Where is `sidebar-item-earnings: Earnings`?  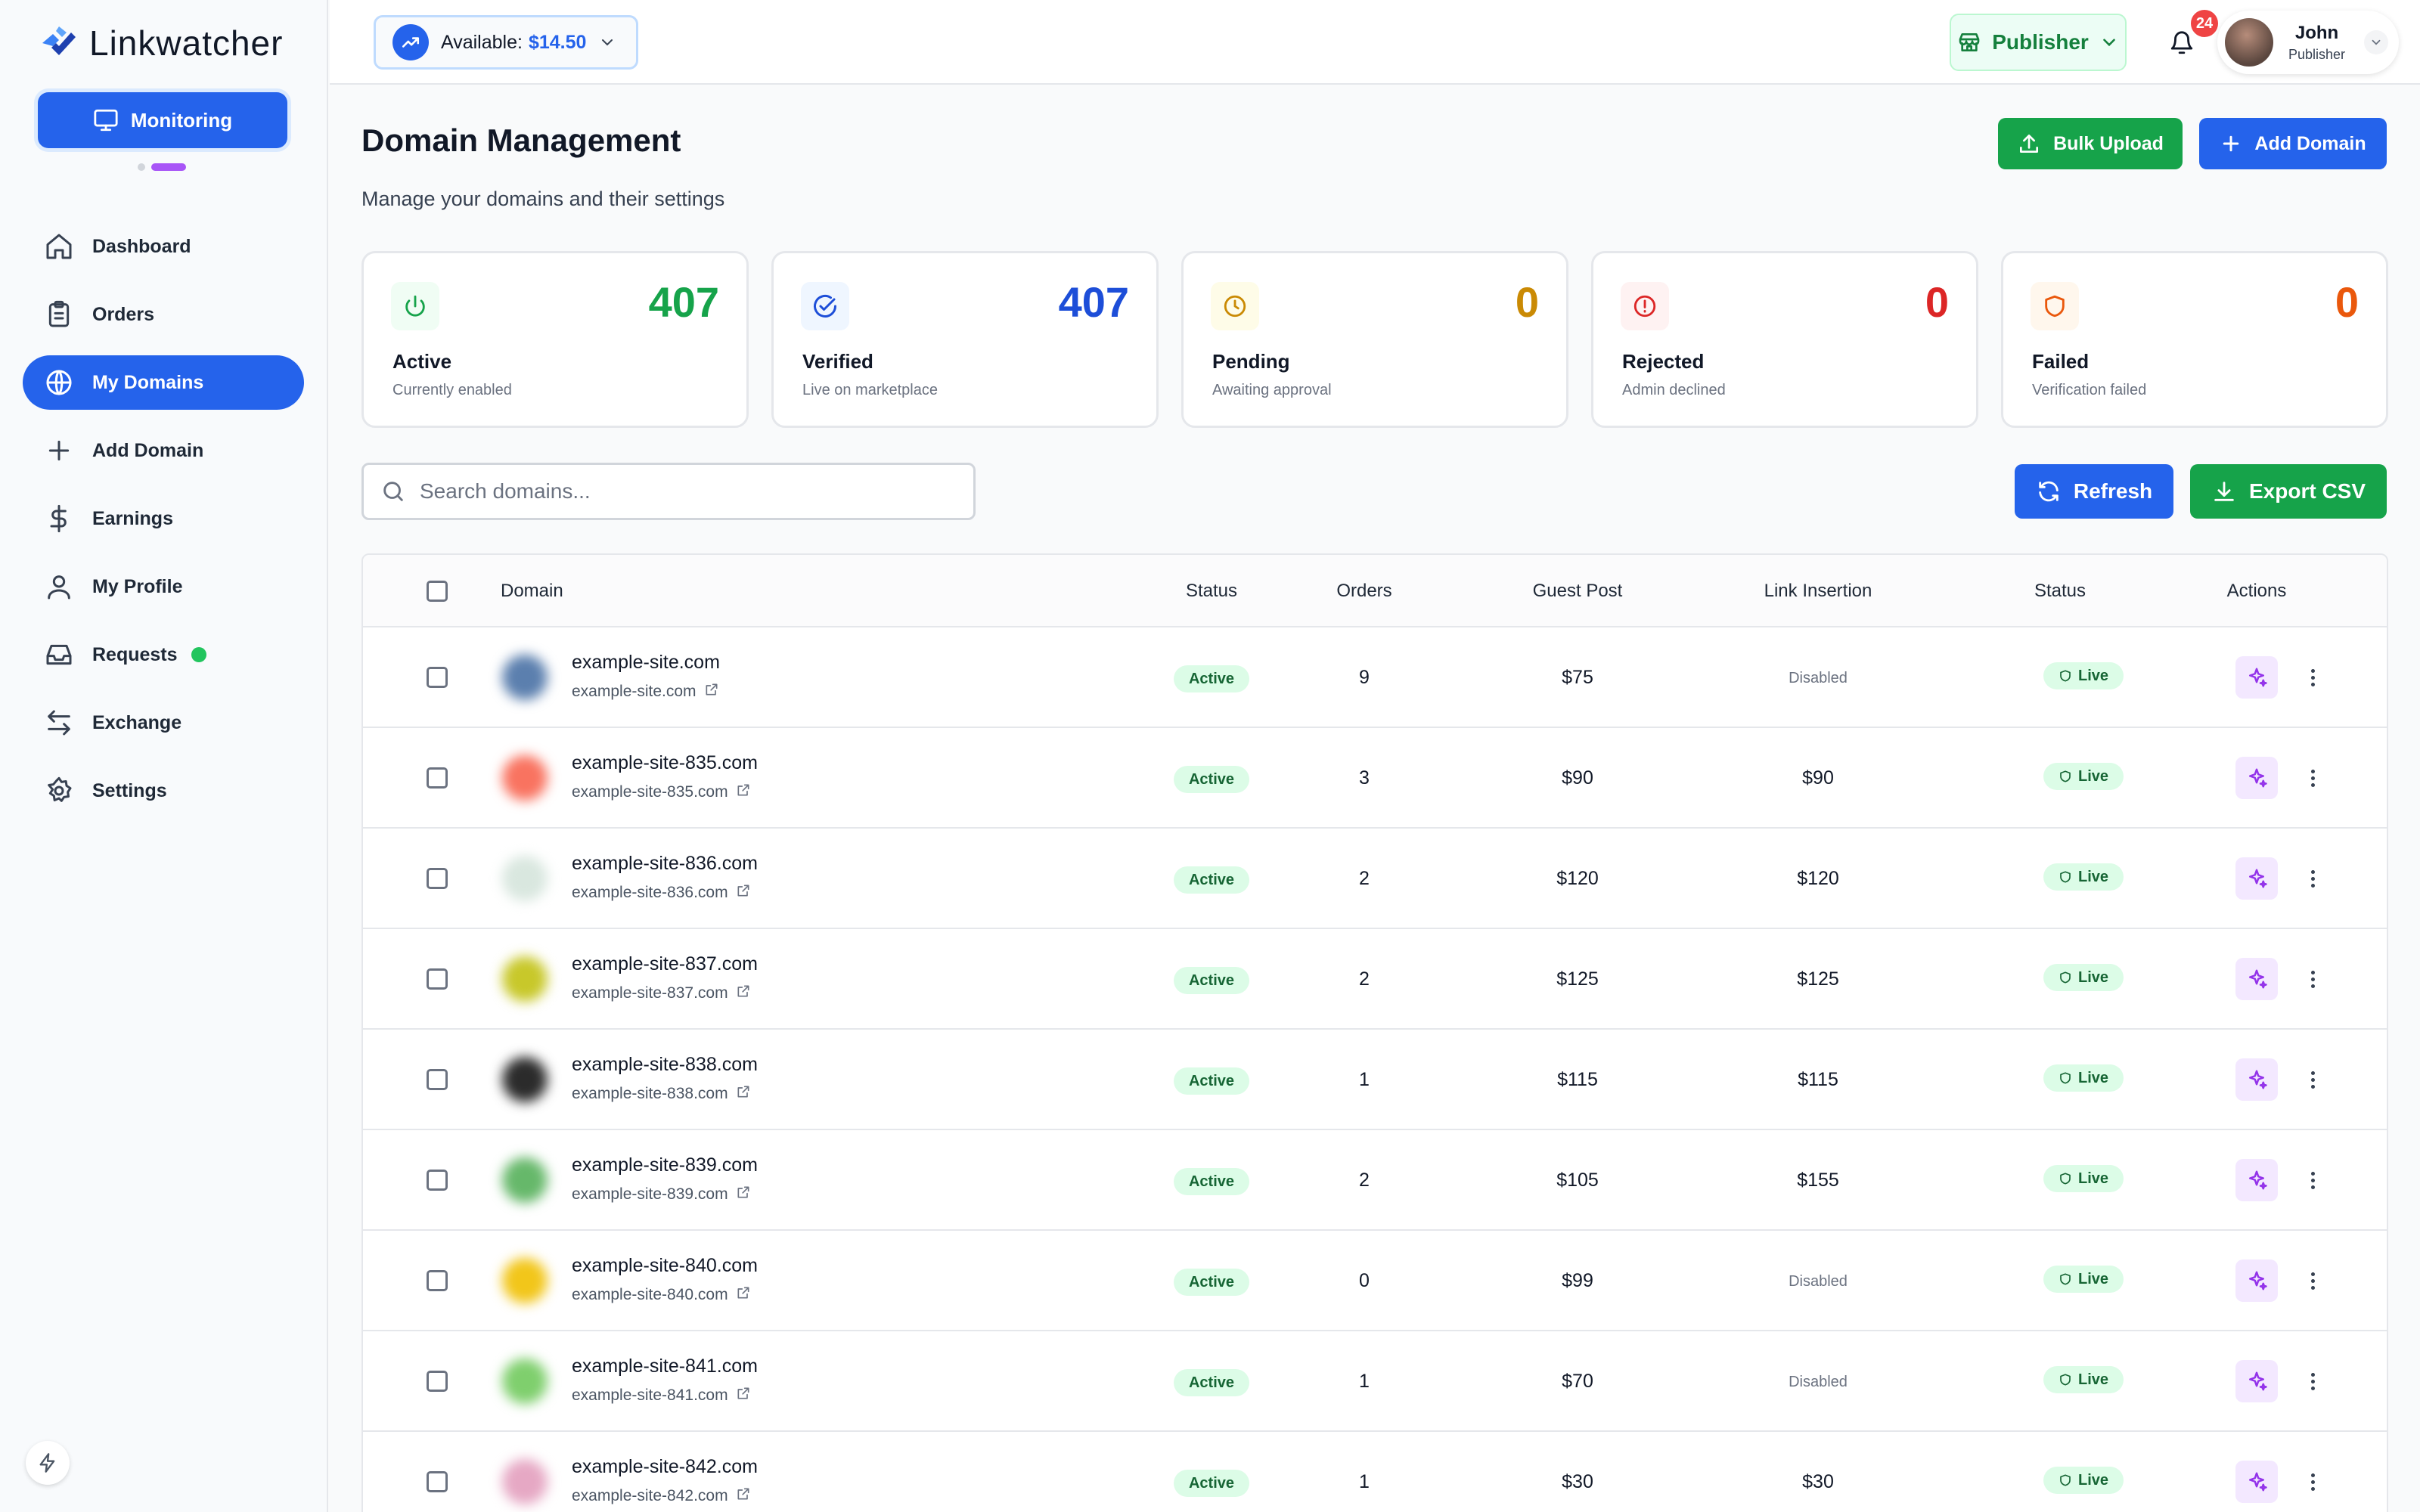
sidebar-item-earnings: Earnings is located at coordinates (163, 519).